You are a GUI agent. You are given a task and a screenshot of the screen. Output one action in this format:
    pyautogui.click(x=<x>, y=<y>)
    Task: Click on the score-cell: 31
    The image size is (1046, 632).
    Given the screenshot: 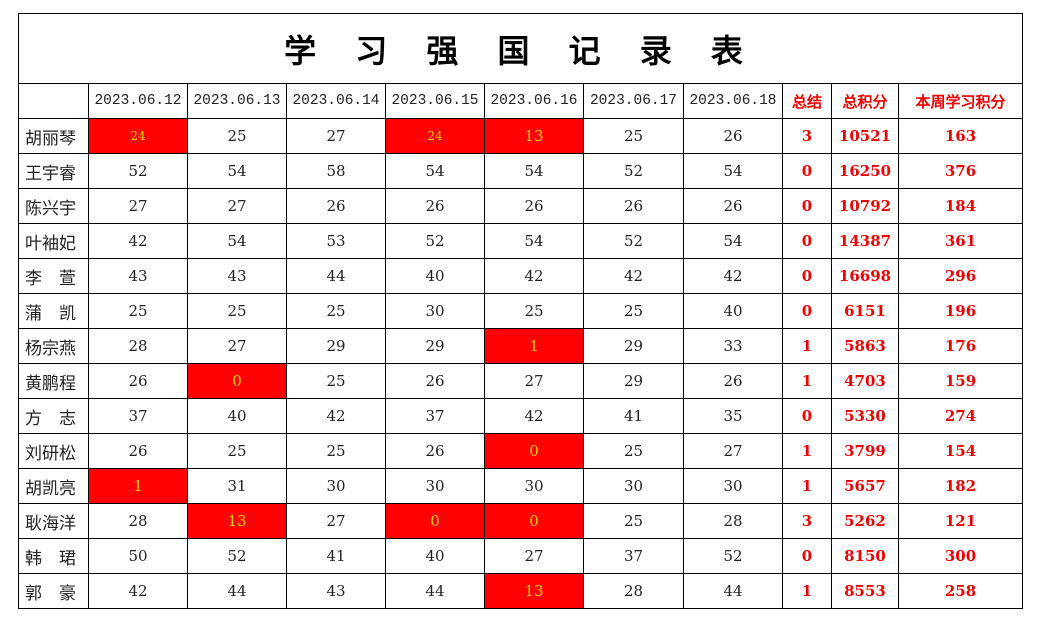 What is the action you would take?
    pyautogui.click(x=237, y=486)
    